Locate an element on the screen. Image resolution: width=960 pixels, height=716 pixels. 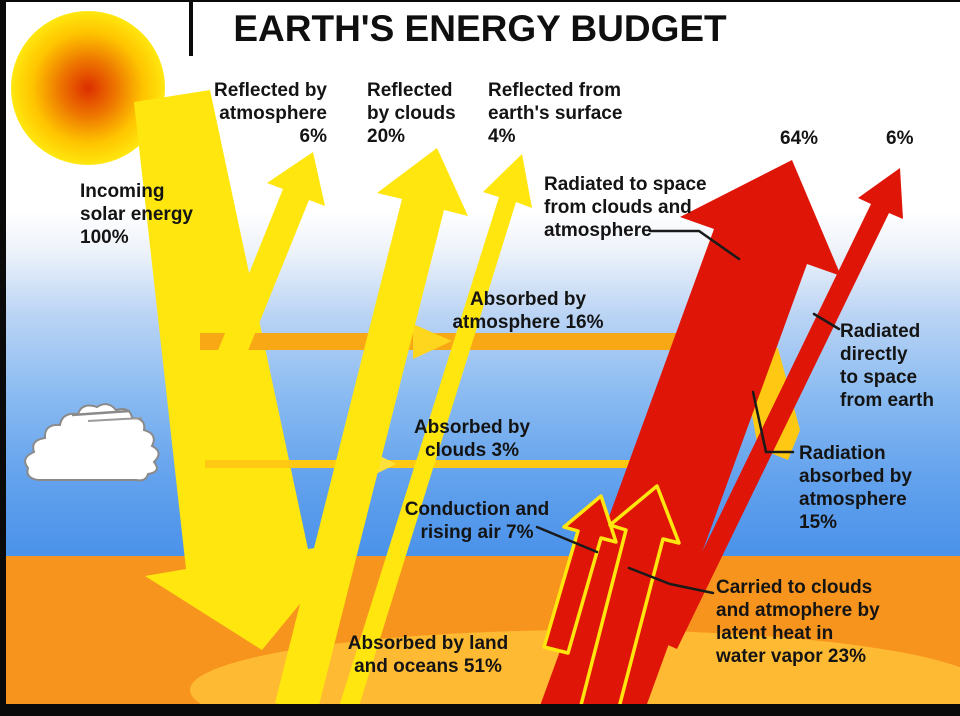
frame-top-border is located at coordinates (480, 1).